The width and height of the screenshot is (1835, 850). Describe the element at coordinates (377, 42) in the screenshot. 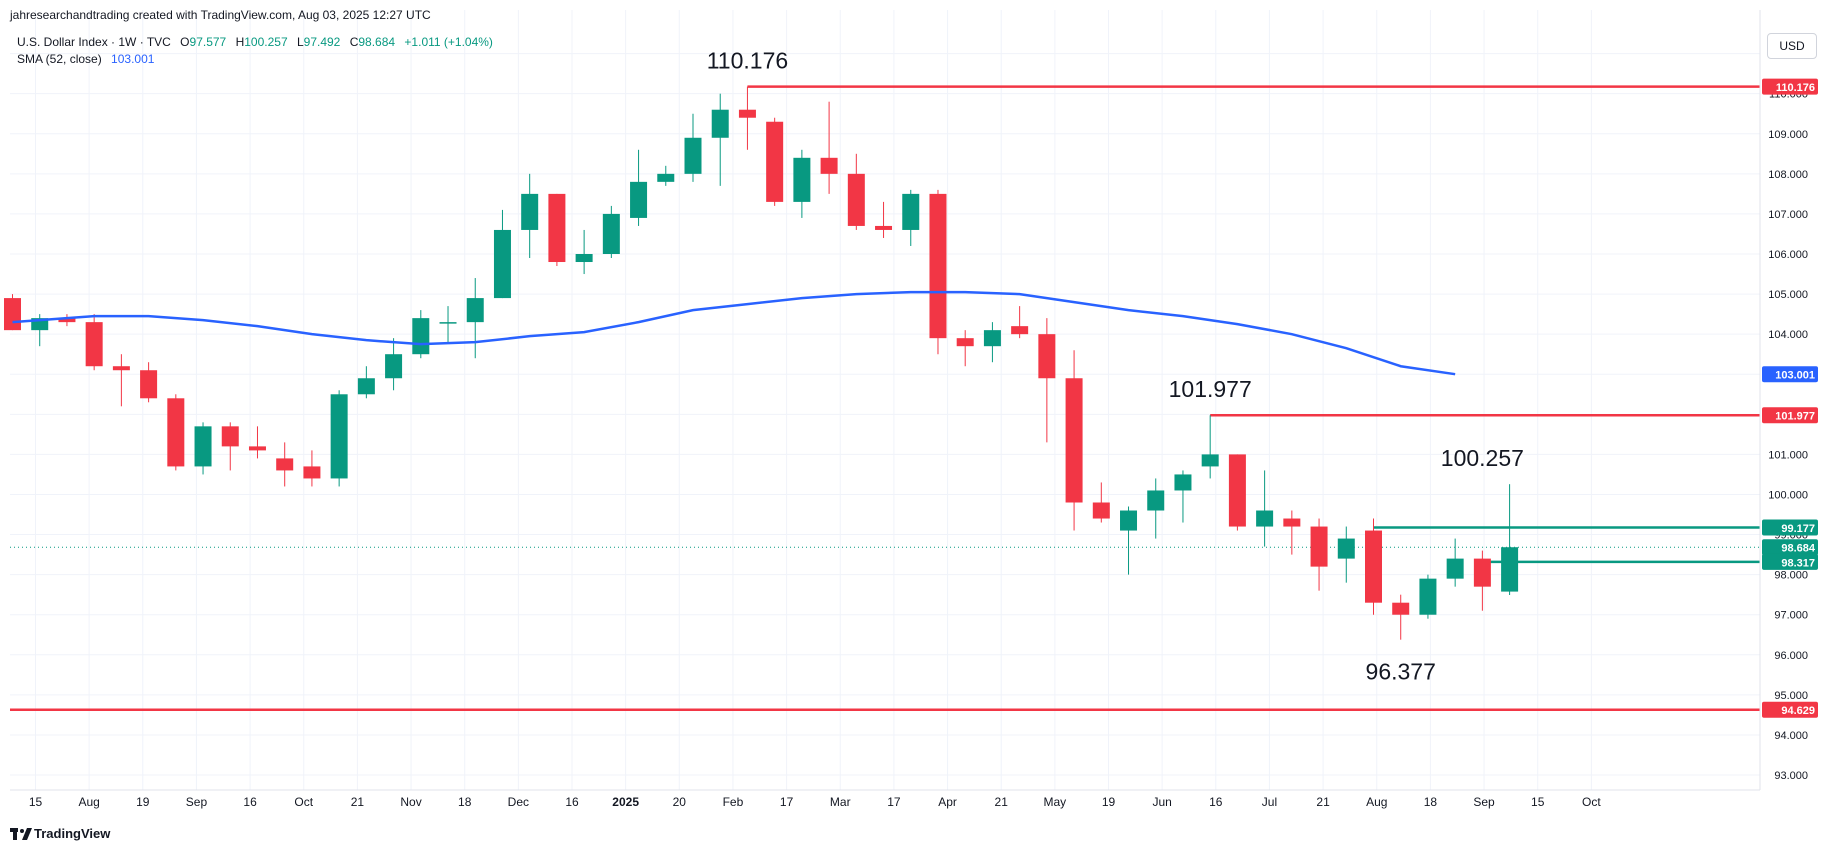

I see `close-value: 98.684` at that location.